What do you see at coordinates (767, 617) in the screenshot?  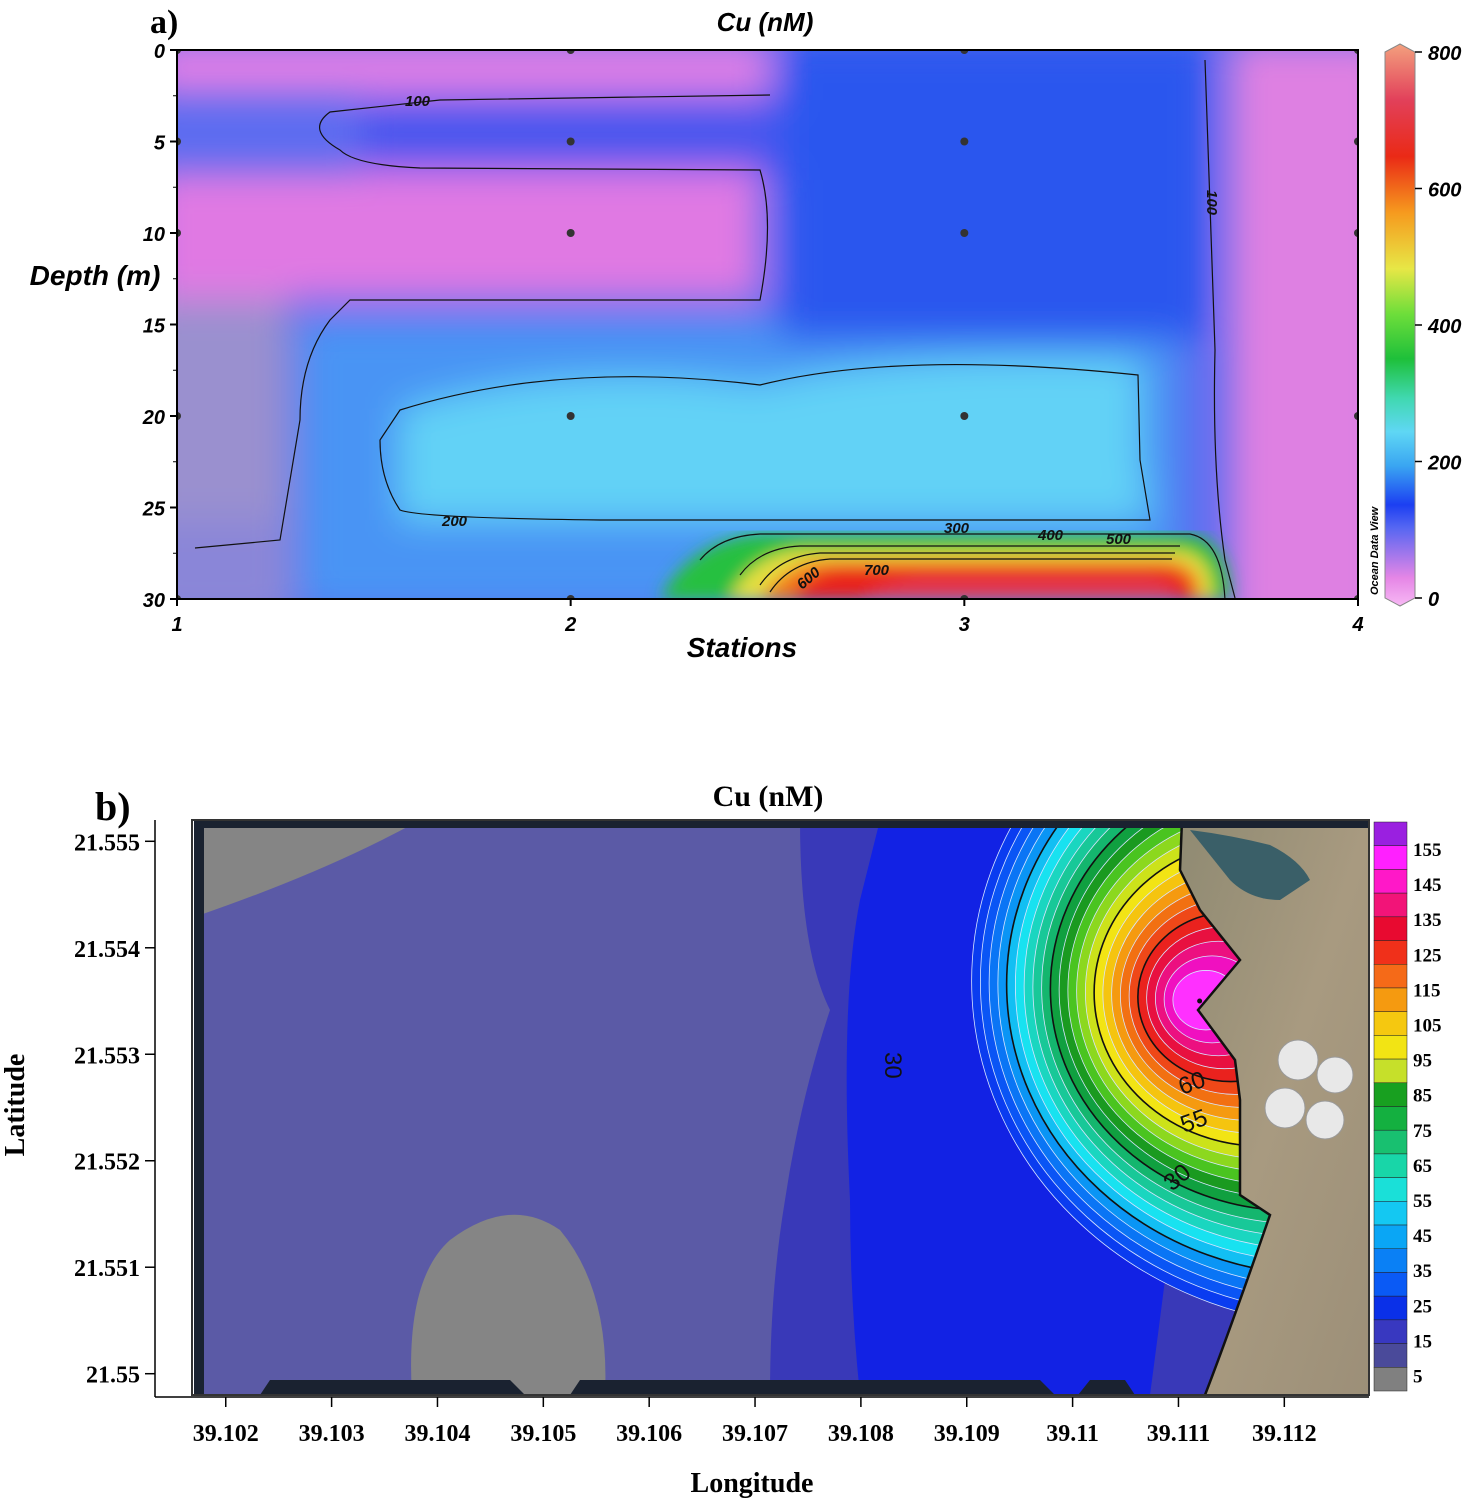 I see `x-axis-a: 1 2 3 4` at bounding box center [767, 617].